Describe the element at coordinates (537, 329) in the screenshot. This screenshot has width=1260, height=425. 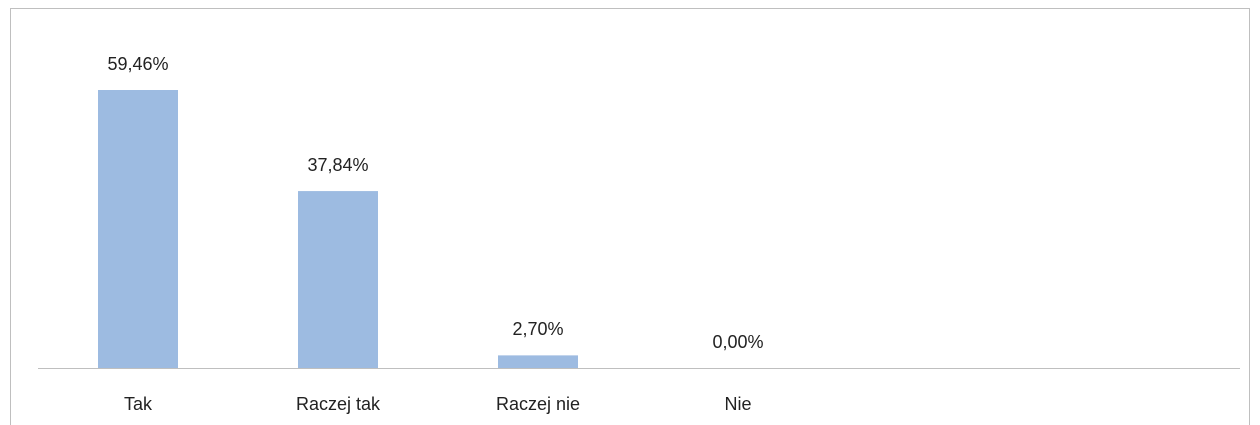
I see `value-label: 2,70%` at that location.